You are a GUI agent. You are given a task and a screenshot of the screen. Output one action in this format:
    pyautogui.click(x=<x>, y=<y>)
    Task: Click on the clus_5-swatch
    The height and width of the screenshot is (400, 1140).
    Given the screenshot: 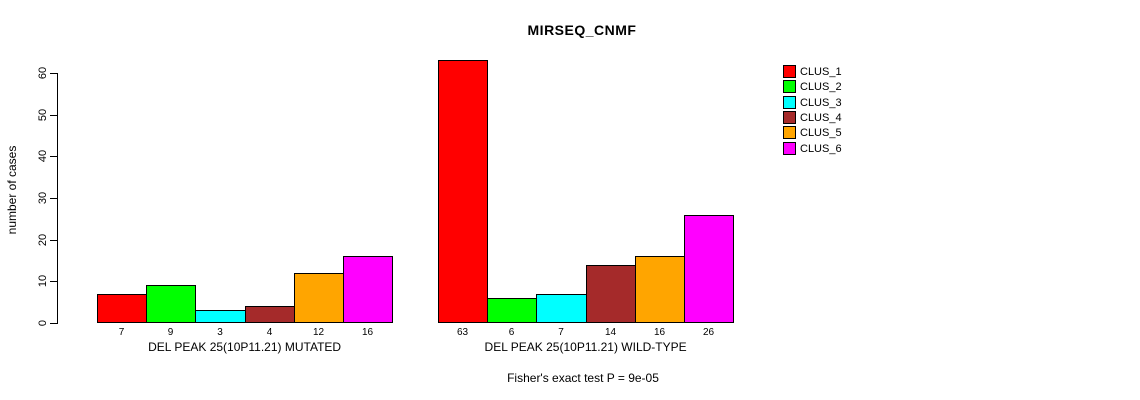 What is the action you would take?
    pyautogui.click(x=789, y=132)
    